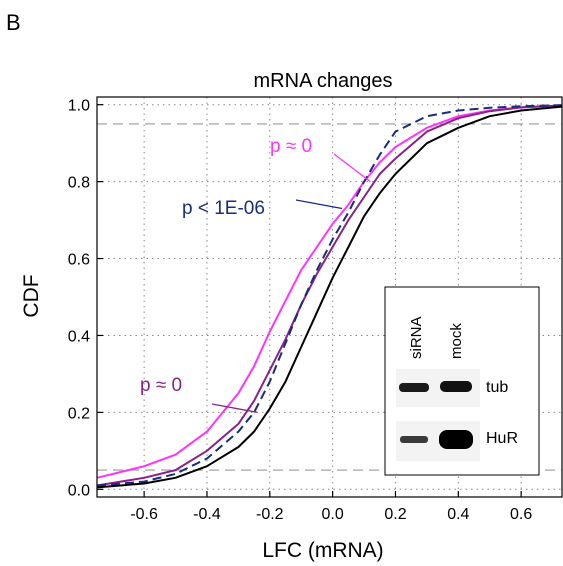 Image resolution: width=563 pixels, height=566 pixels. Describe the element at coordinates (144, 514) in the screenshot. I see `x-tick-label-0: -0.6` at that location.